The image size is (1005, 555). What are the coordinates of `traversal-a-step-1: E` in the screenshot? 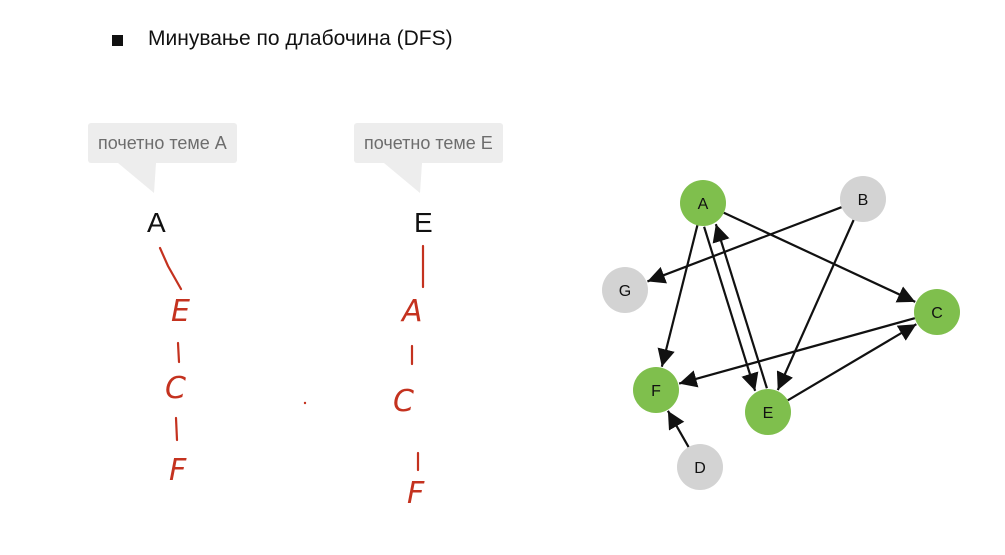 It's located at (180, 311).